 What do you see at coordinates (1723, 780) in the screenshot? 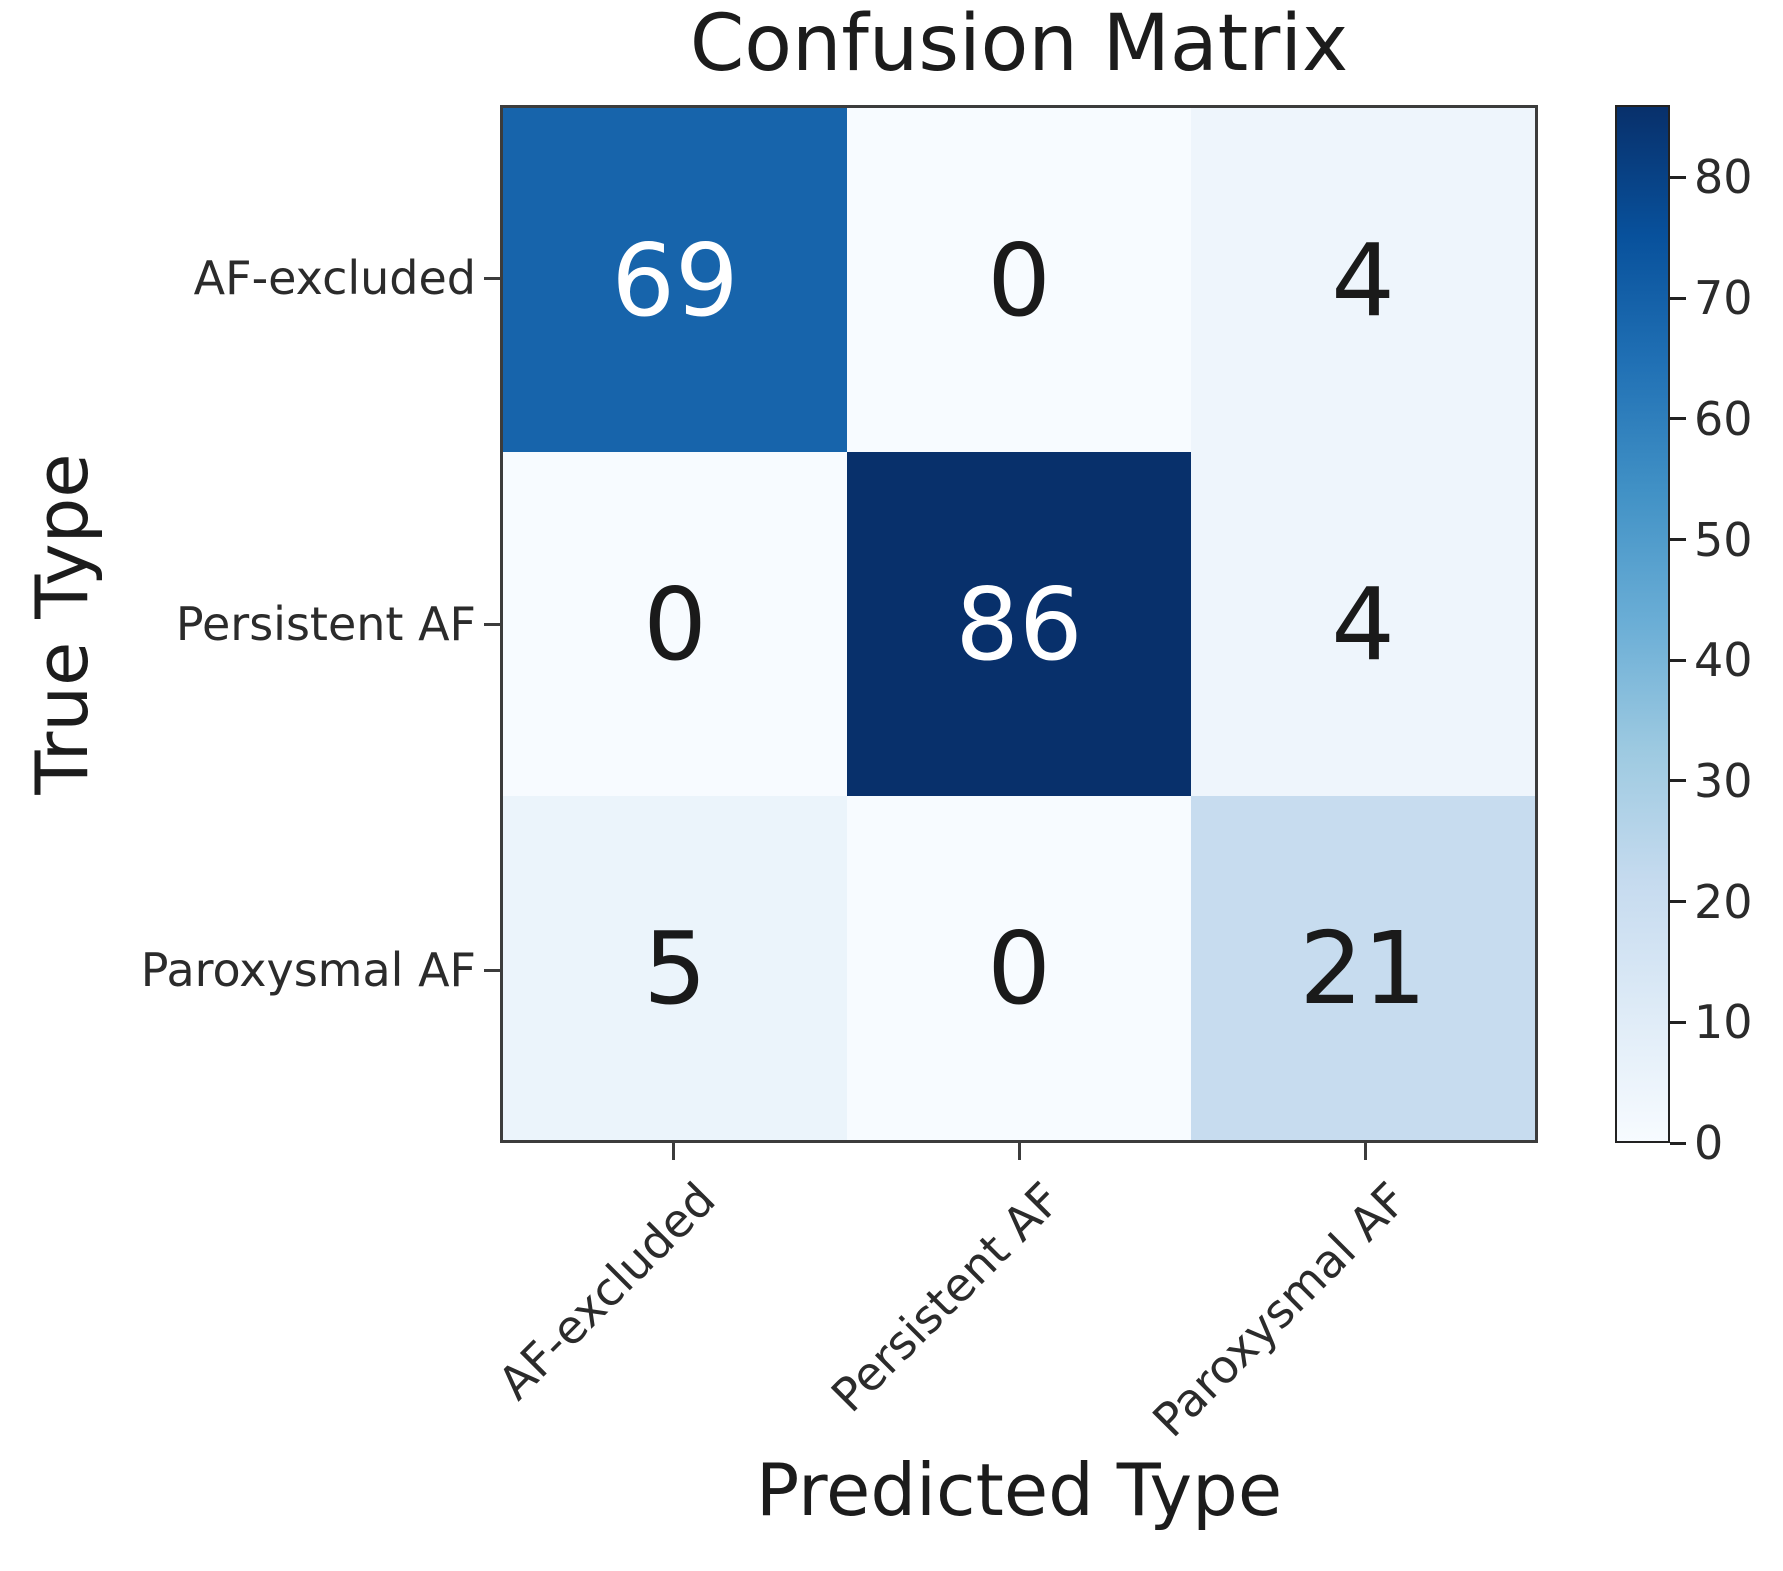
I see `colorbar-tick-label: 30` at bounding box center [1723, 780].